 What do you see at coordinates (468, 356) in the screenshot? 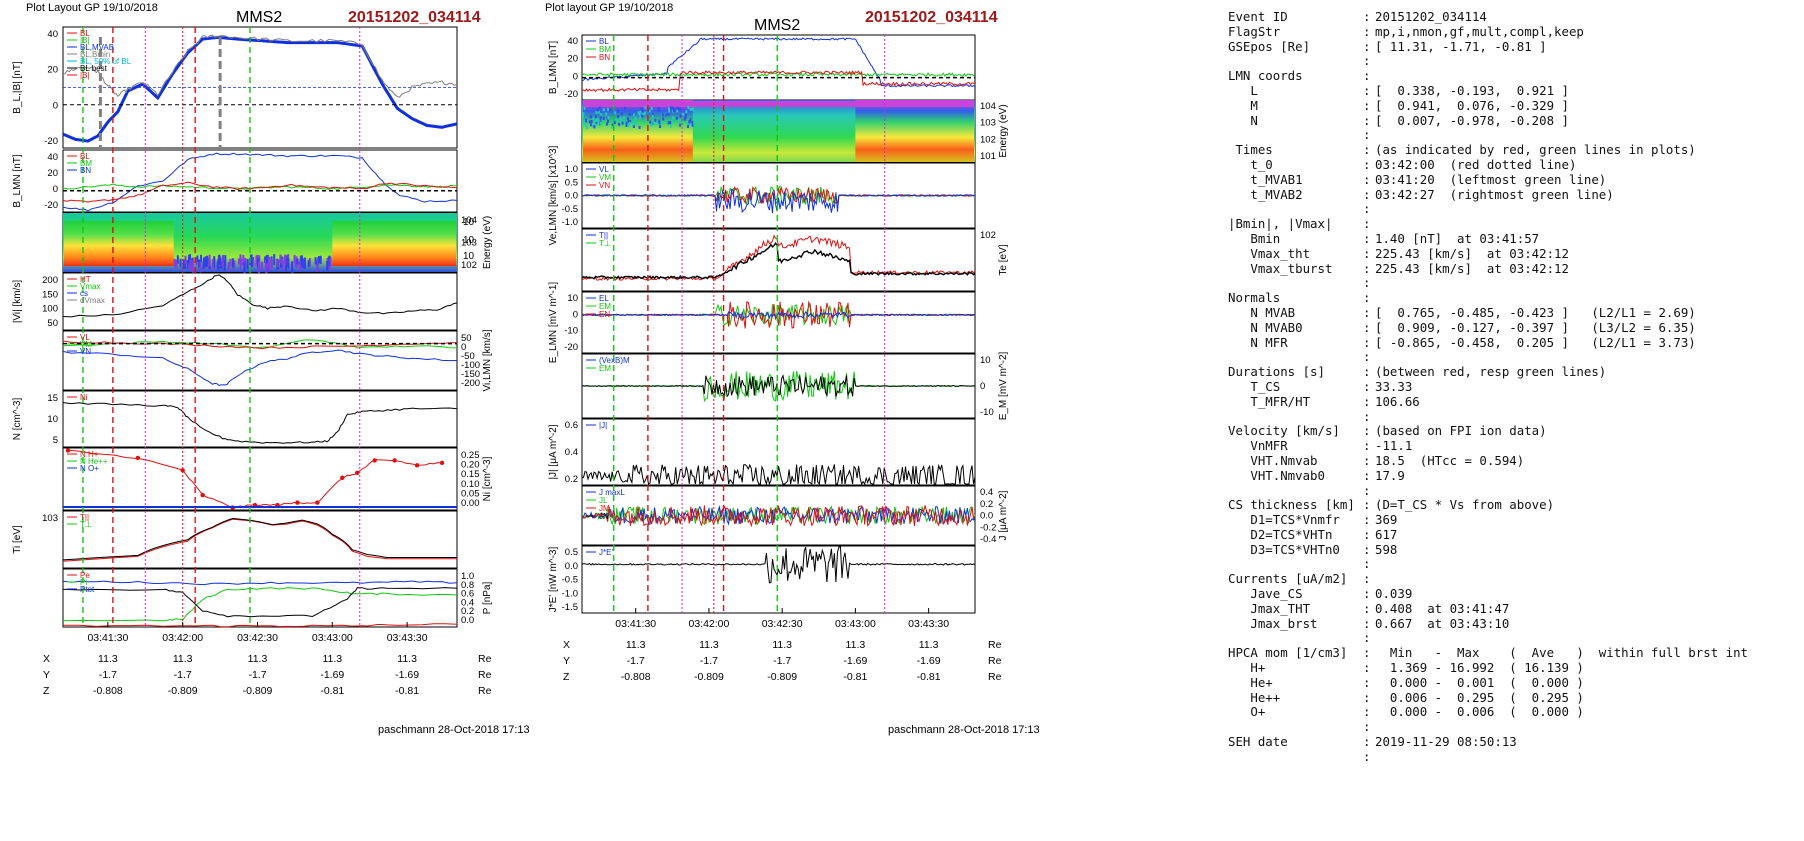
I see `tick-label: -50` at bounding box center [468, 356].